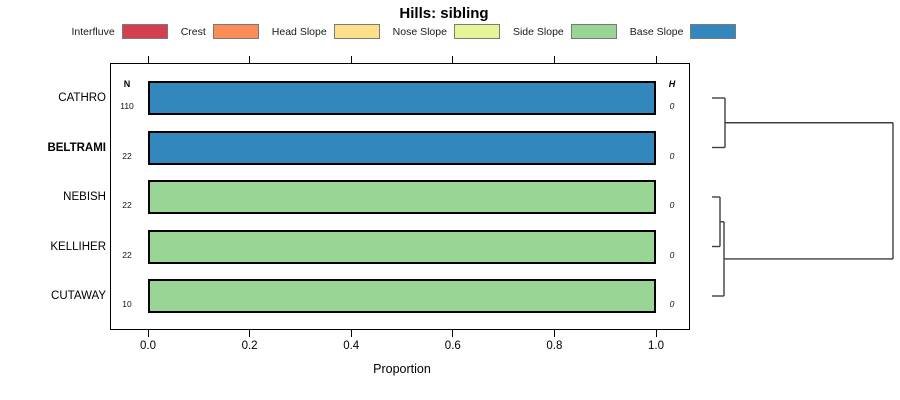 The width and height of the screenshot is (900, 400). Describe the element at coordinates (127, 84) in the screenshot. I see `n-column-header: N` at that location.